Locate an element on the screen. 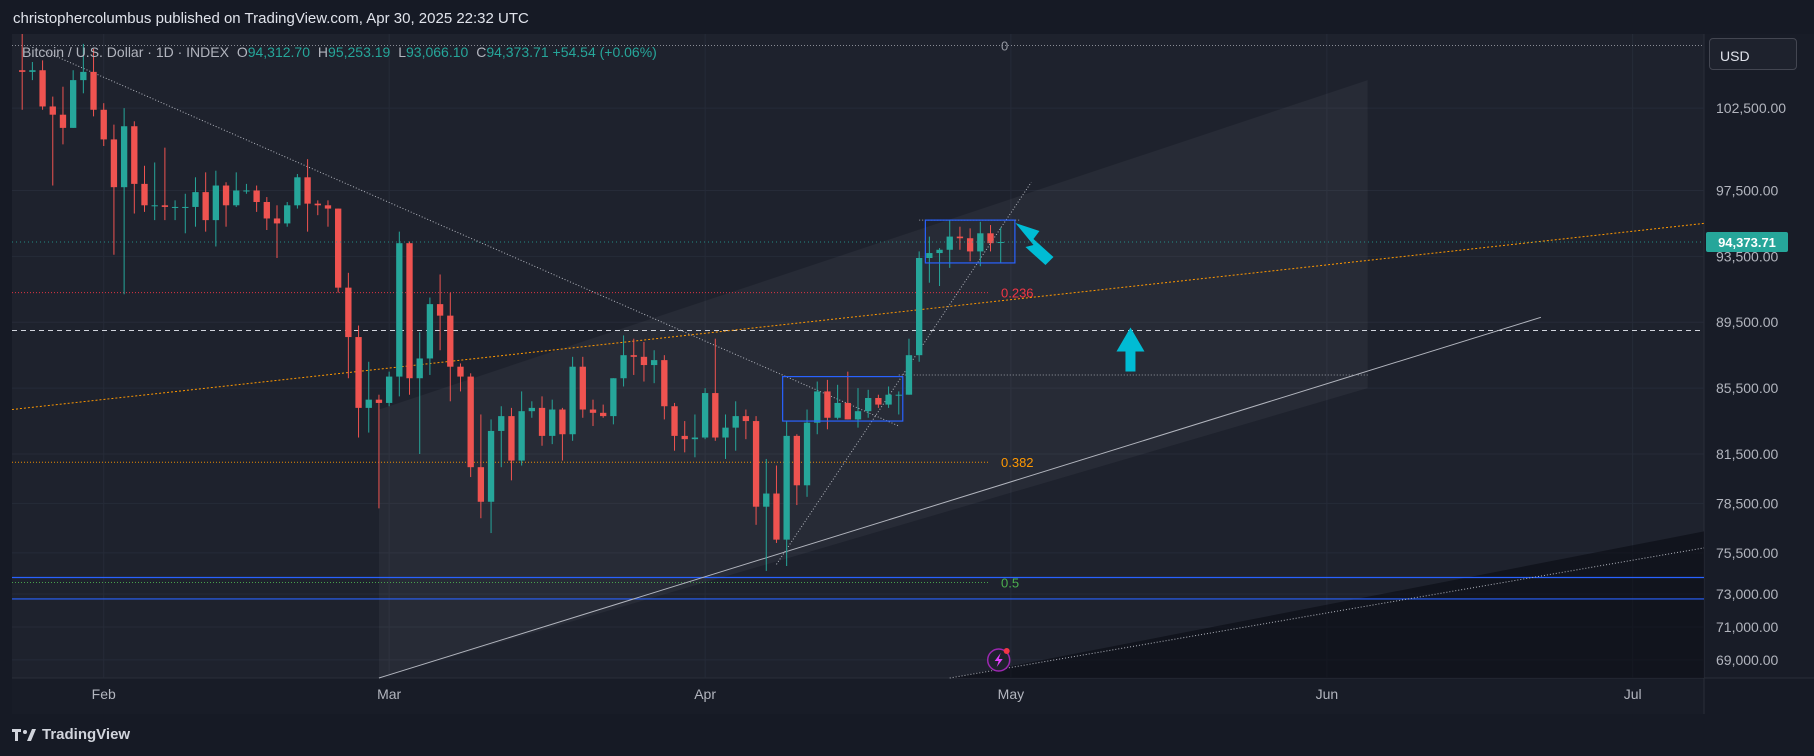 The image size is (1814, 756). last-price-badge is located at coordinates (1747, 241).